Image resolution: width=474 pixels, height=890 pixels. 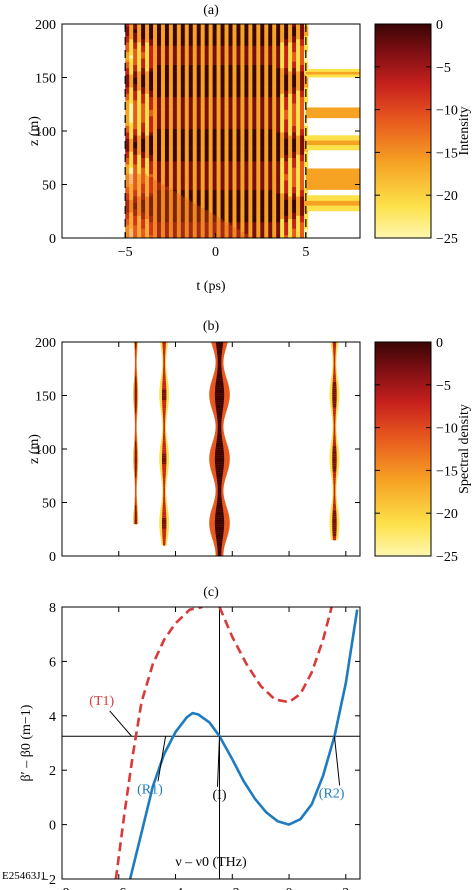 What do you see at coordinates (175, 888) in the screenshot?
I see `panel-c-xtick-label: −4` at bounding box center [175, 888].